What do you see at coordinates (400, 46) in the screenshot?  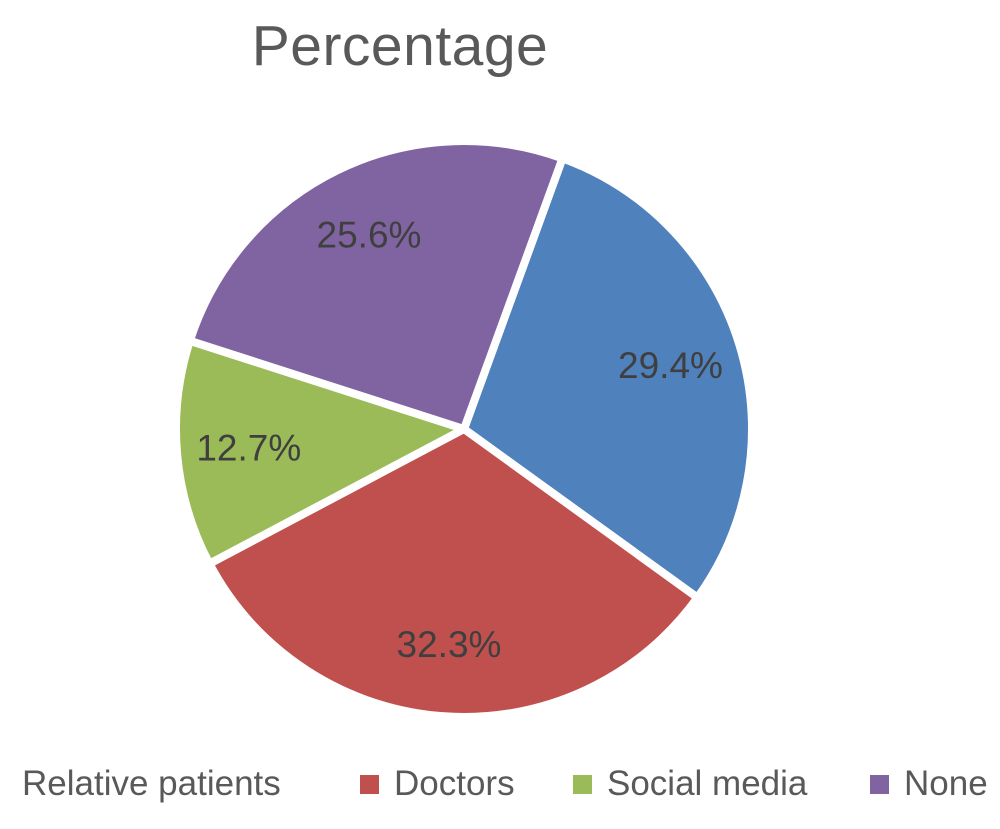 I see `chart-title: Percentage` at bounding box center [400, 46].